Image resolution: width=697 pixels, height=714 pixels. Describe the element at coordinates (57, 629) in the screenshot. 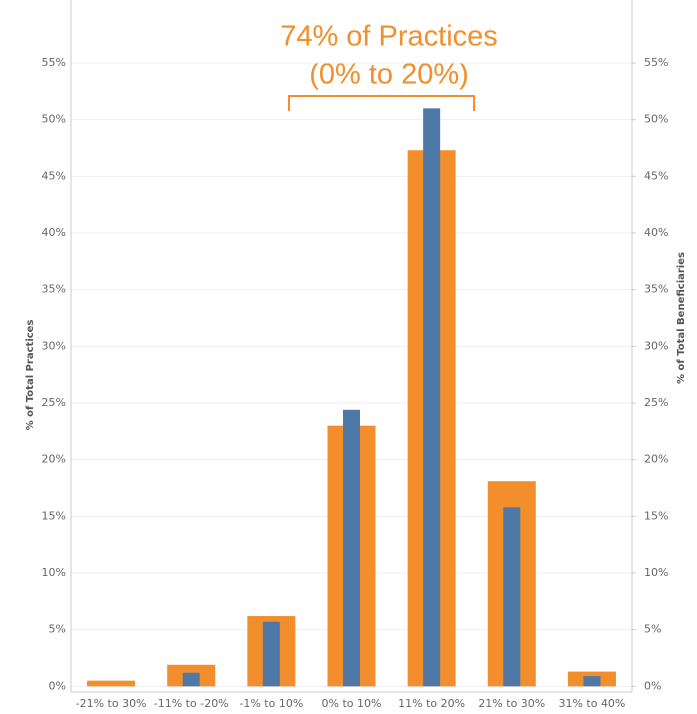

I see `y-tick-label: 5%` at that location.